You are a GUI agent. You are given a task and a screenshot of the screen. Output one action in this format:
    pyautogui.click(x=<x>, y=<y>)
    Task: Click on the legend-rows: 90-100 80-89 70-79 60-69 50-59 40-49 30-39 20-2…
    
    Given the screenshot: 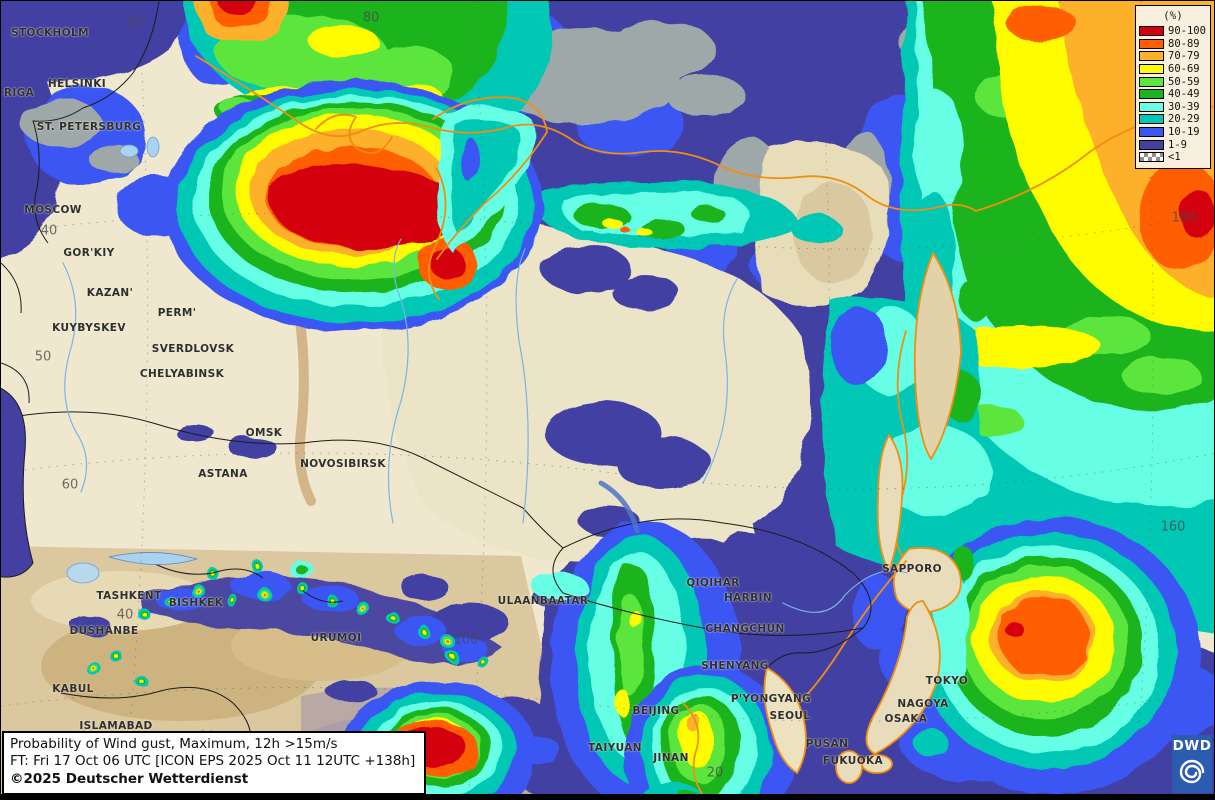 What is the action you would take?
    pyautogui.click(x=1173, y=94)
    